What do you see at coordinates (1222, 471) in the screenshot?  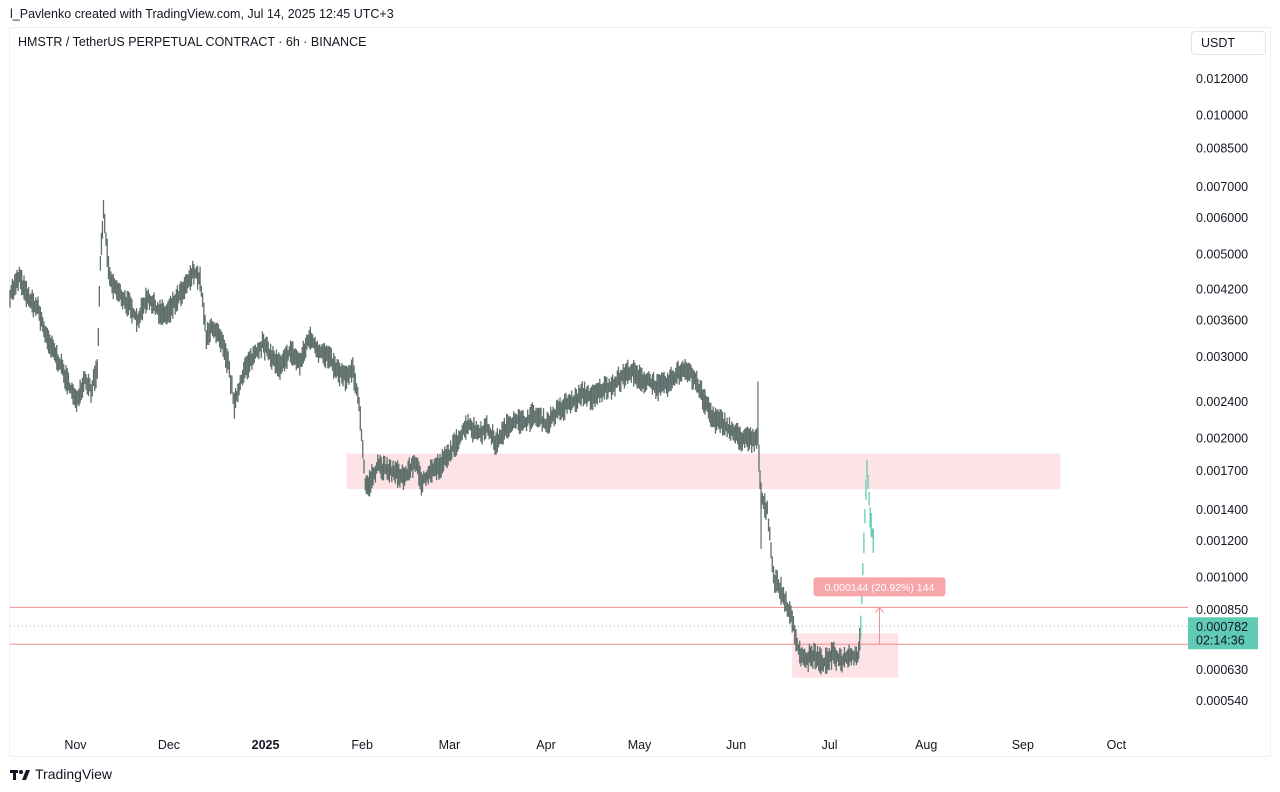 I see `y-tick-label: 0.001700` at bounding box center [1222, 471].